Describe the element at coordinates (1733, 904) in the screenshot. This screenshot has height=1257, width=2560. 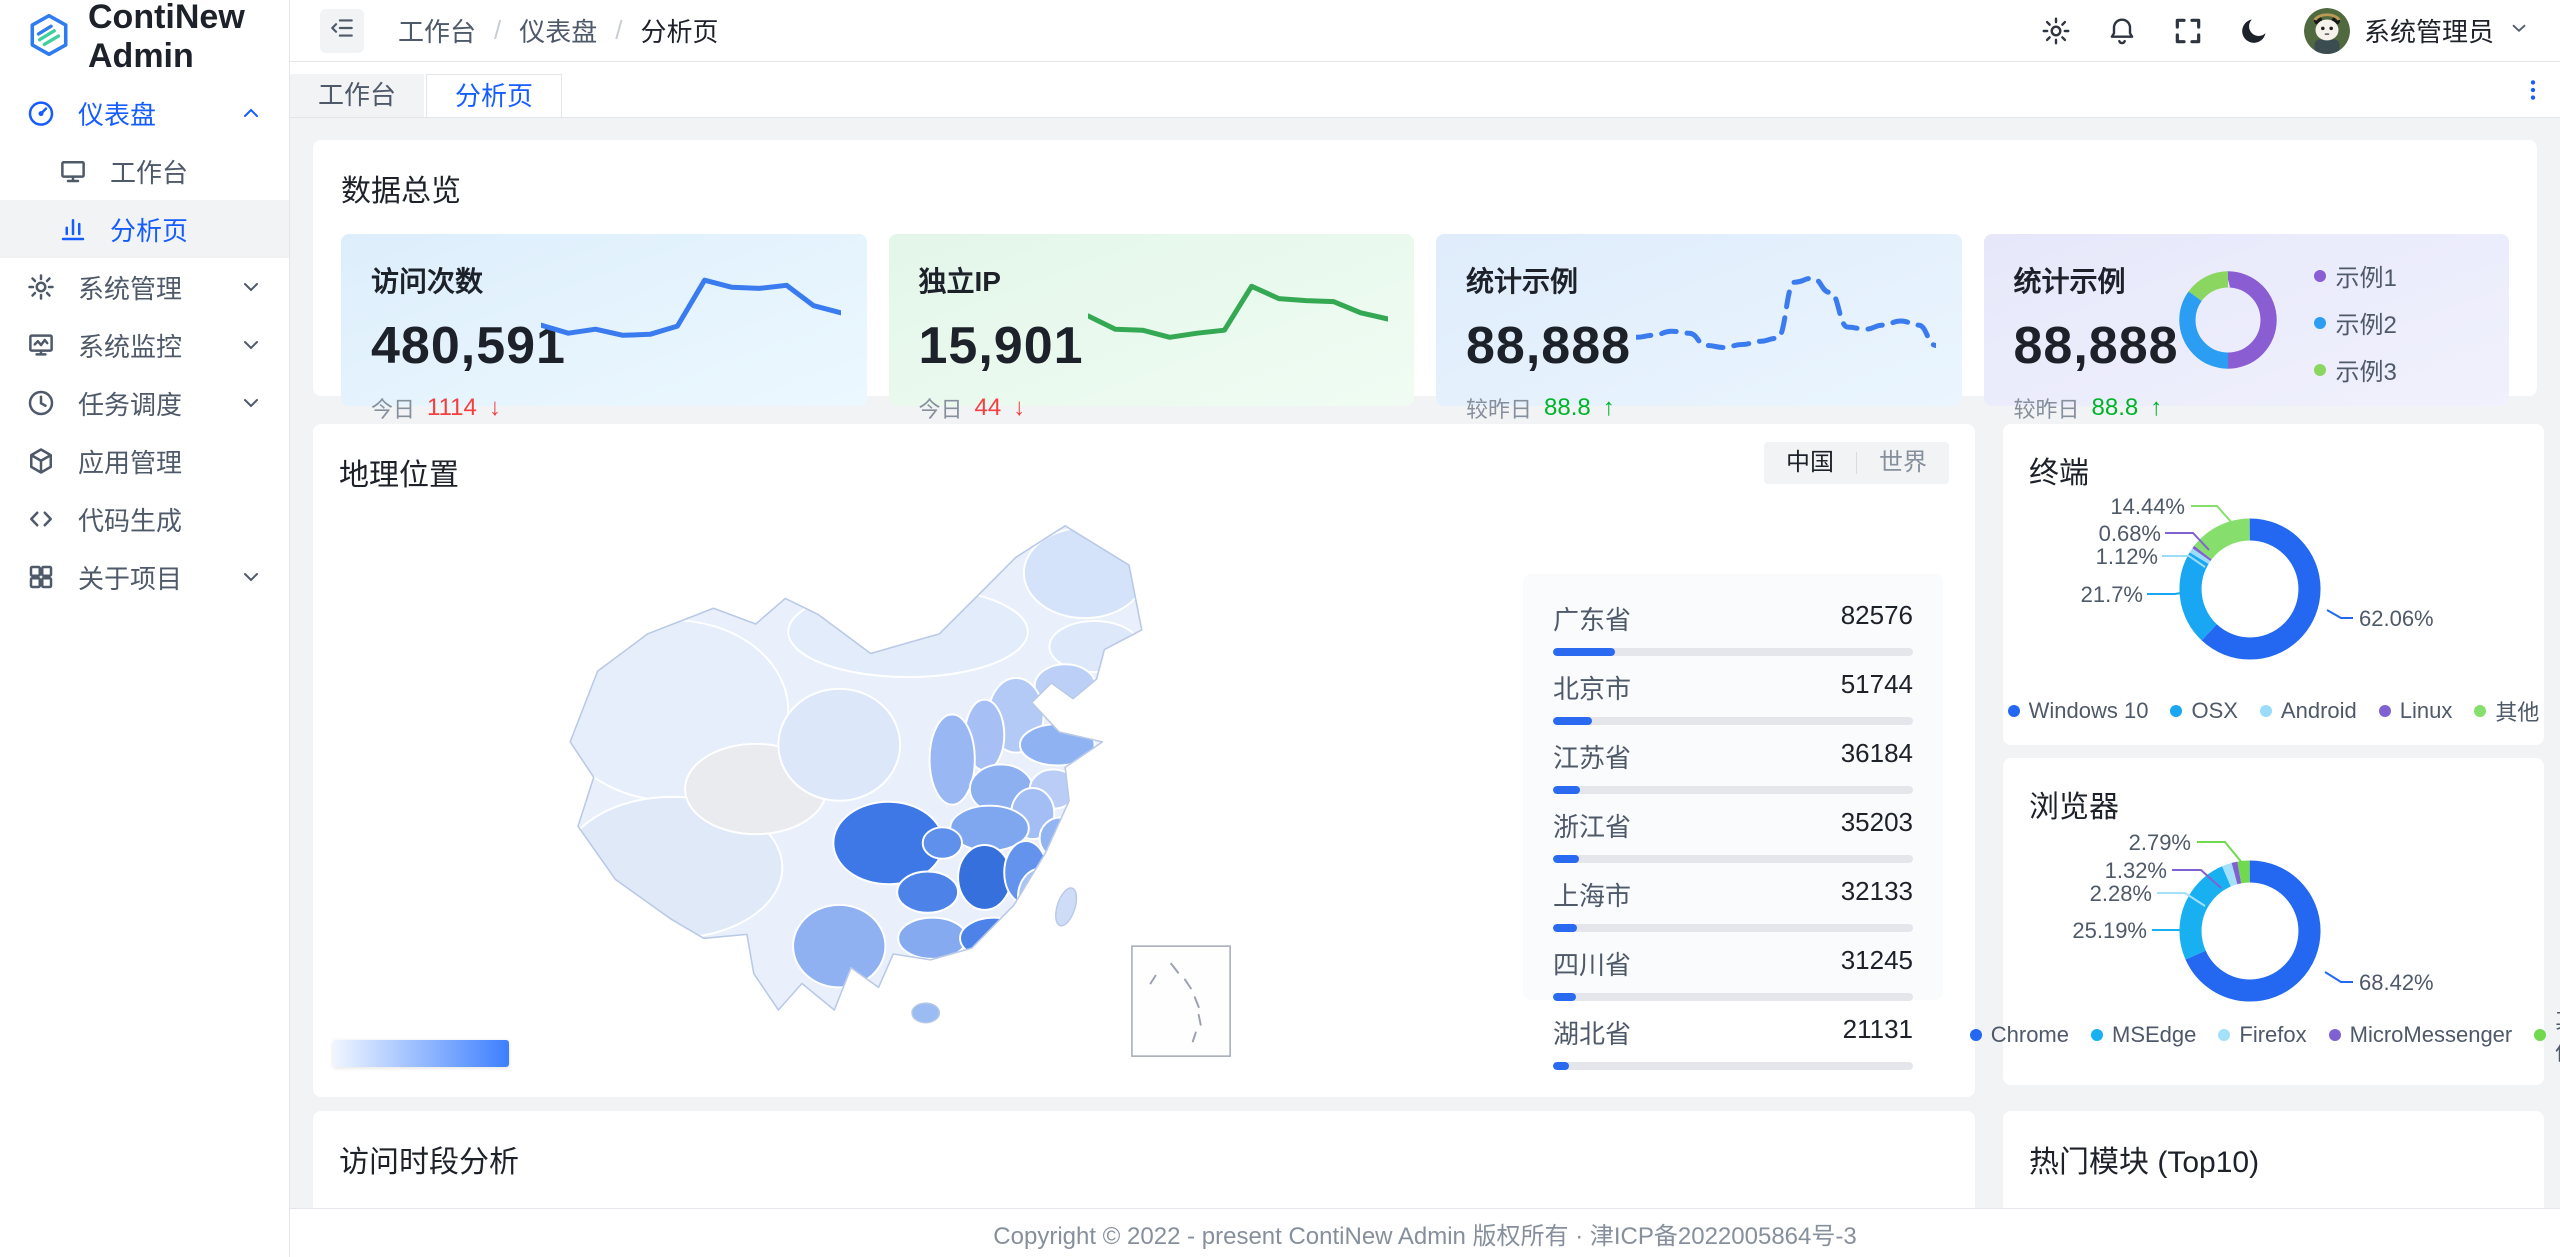
I see `province-row: 上海市 32133` at that location.